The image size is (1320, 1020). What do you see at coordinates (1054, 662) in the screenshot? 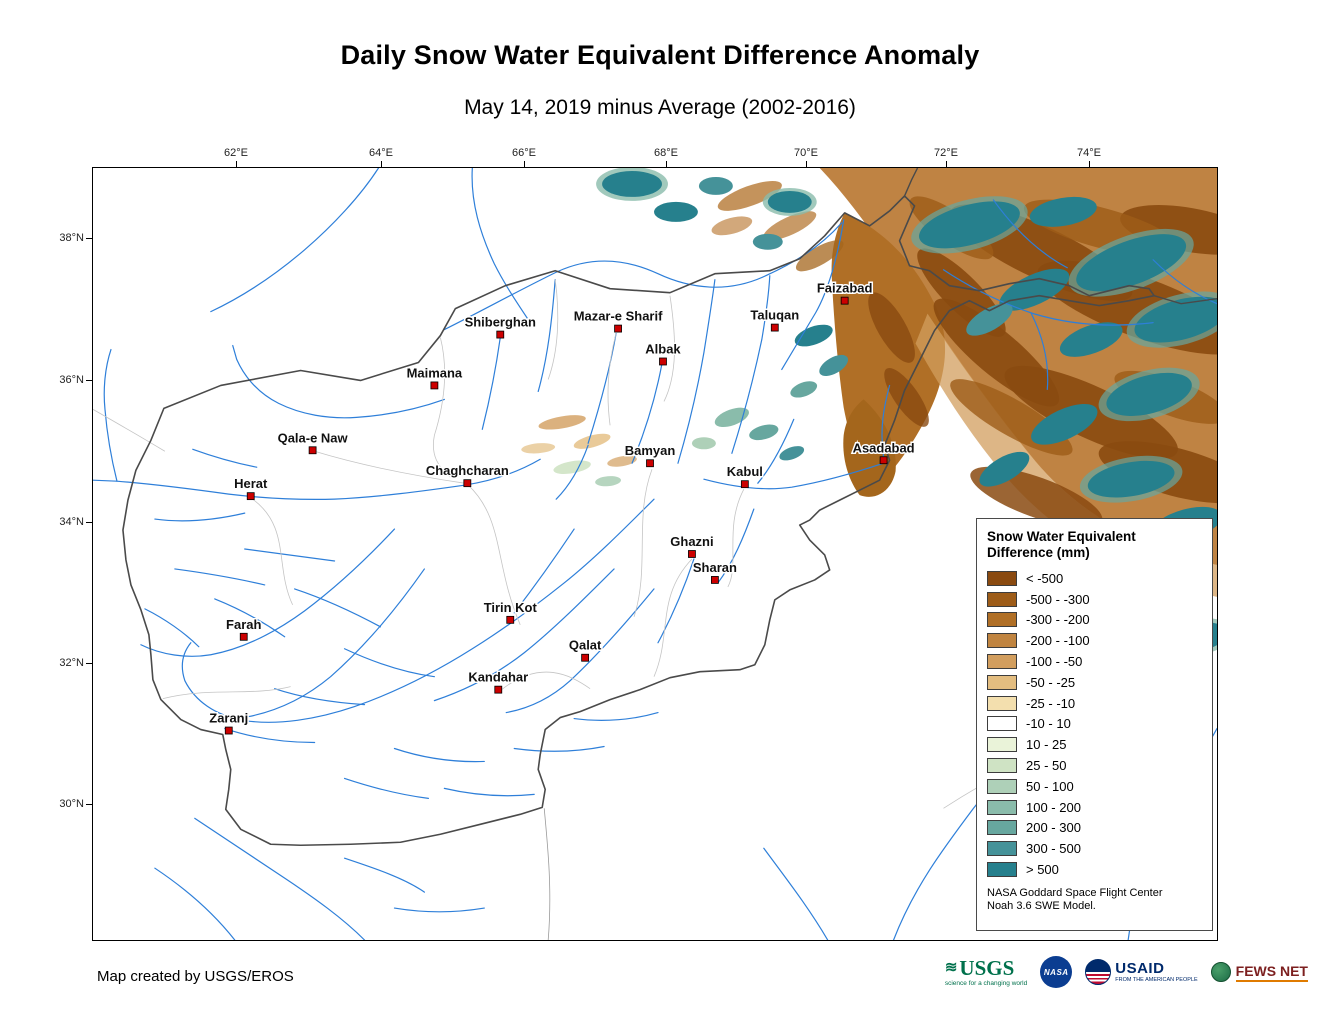
I see `legend-entry-label: -100 - -50` at bounding box center [1054, 662].